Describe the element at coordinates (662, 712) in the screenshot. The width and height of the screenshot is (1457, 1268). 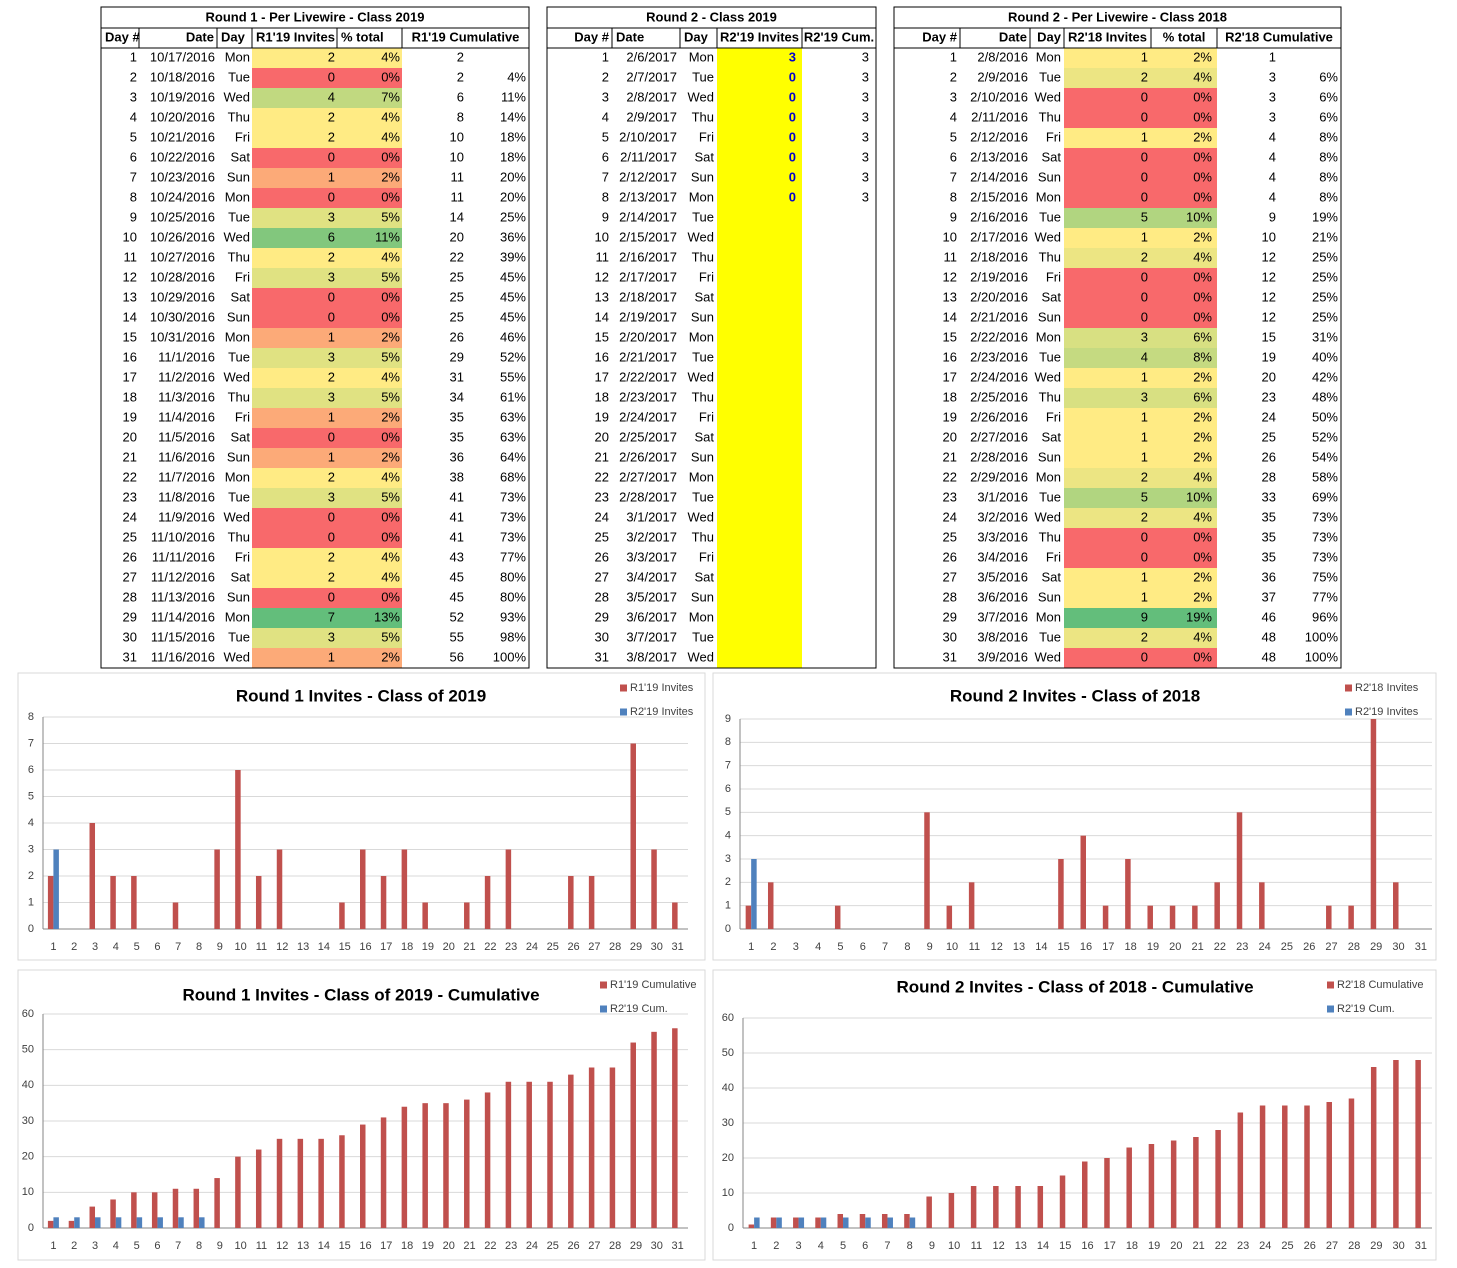
I see `legend-label: R2'19 Invites` at that location.